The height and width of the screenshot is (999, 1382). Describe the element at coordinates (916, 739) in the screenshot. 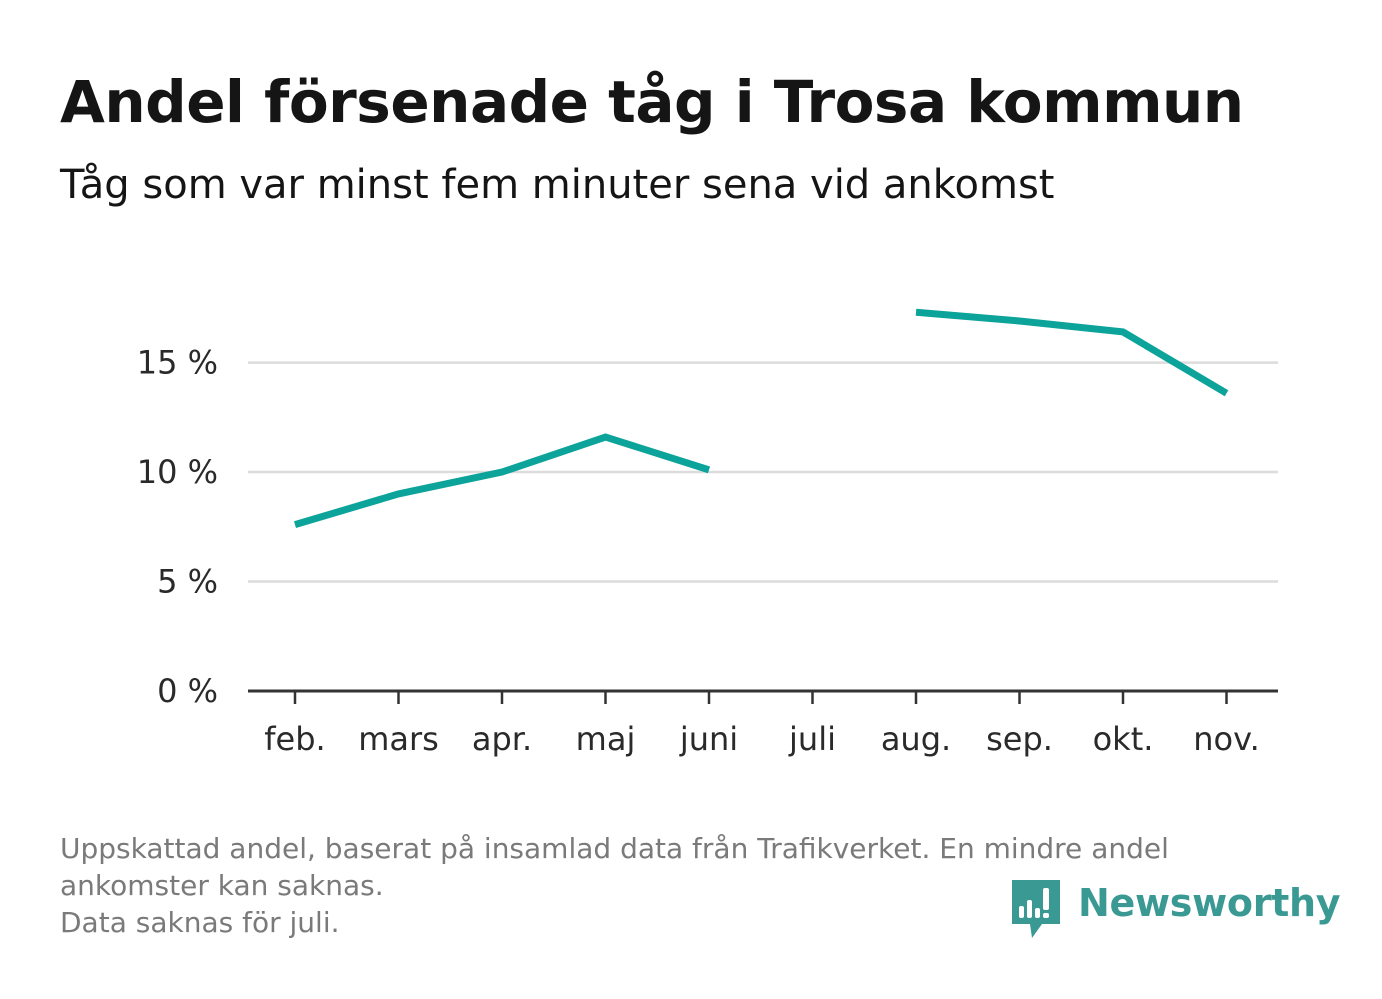

I see `x-tick-label: aug.` at that location.